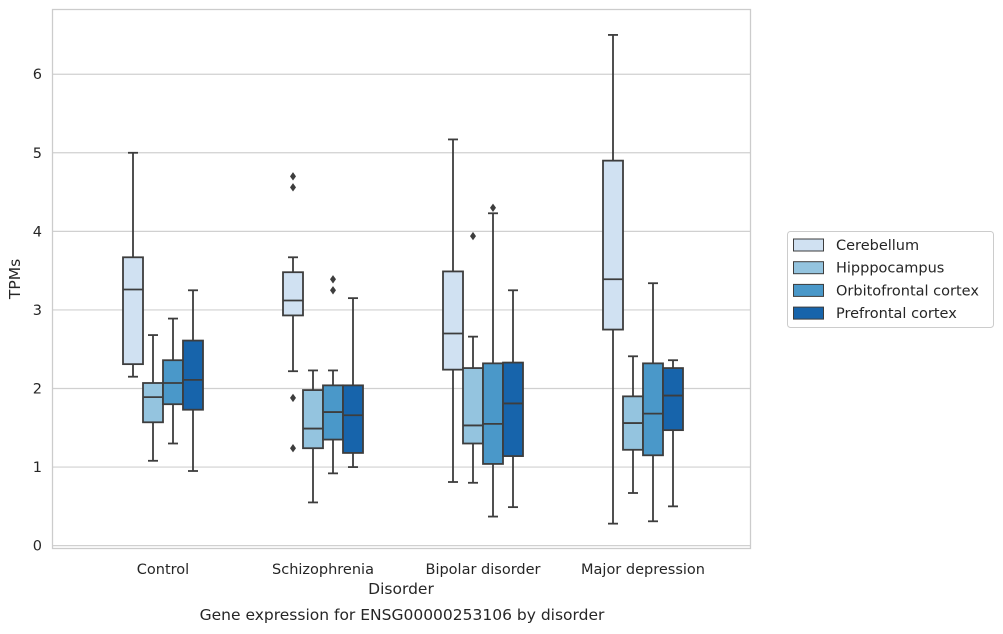 The height and width of the screenshot is (634, 1003). I want to click on y-tick-labels: 0 1 2 3 4 5 6, so click(37, 310).